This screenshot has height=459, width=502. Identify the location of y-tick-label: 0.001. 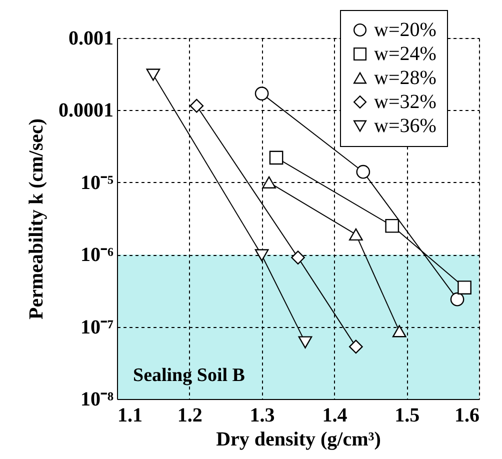
(91, 39).